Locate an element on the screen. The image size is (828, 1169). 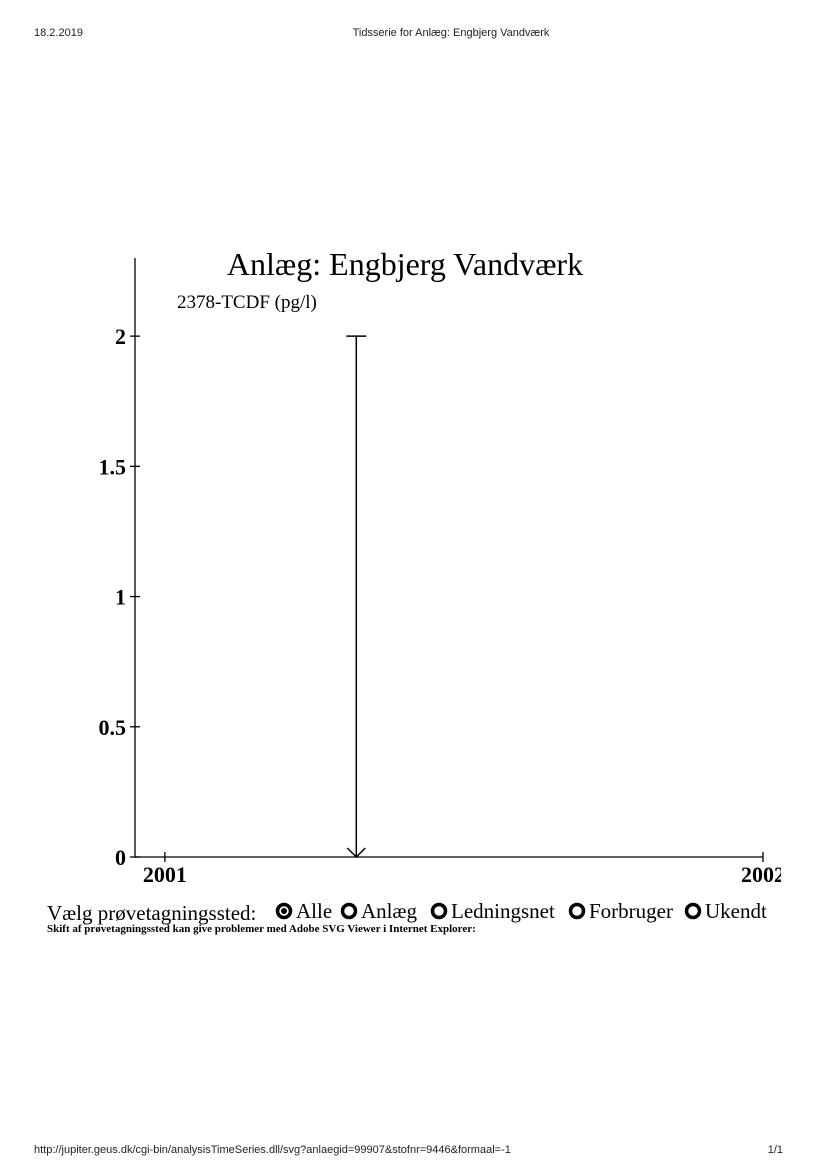
print-page: 1/1 is located at coordinates (775, 1150).